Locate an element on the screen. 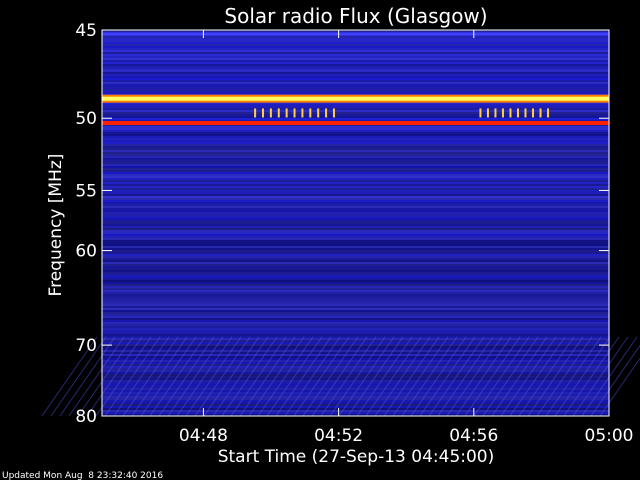 This screenshot has width=640, height=480. x-tick-label: 04:52 is located at coordinates (338, 436).